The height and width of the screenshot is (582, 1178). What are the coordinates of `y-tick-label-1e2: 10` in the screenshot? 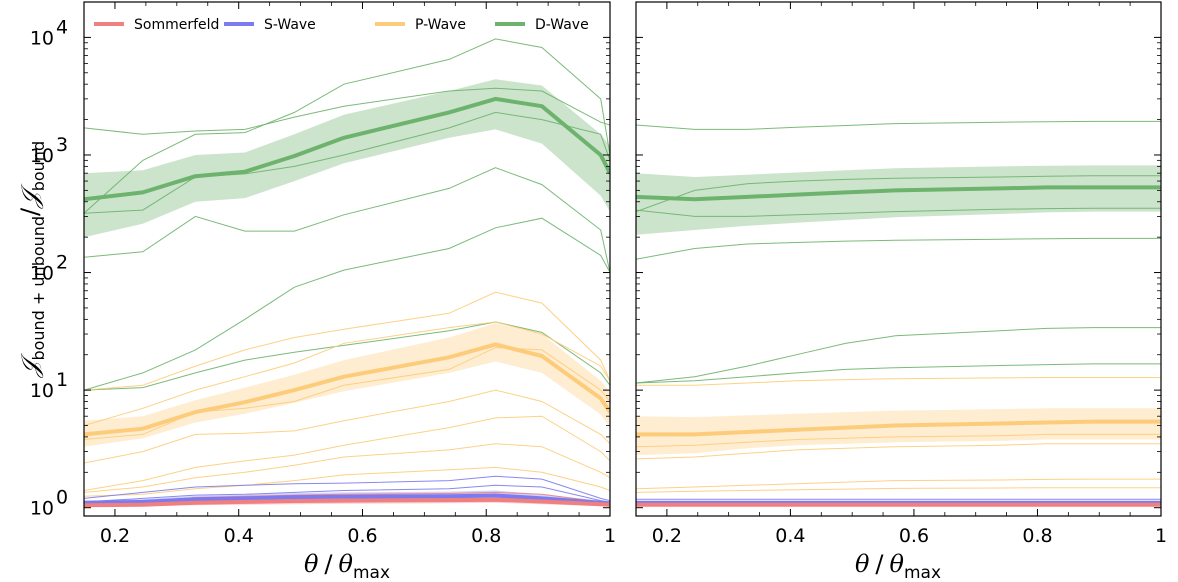 It's located at (42, 274).